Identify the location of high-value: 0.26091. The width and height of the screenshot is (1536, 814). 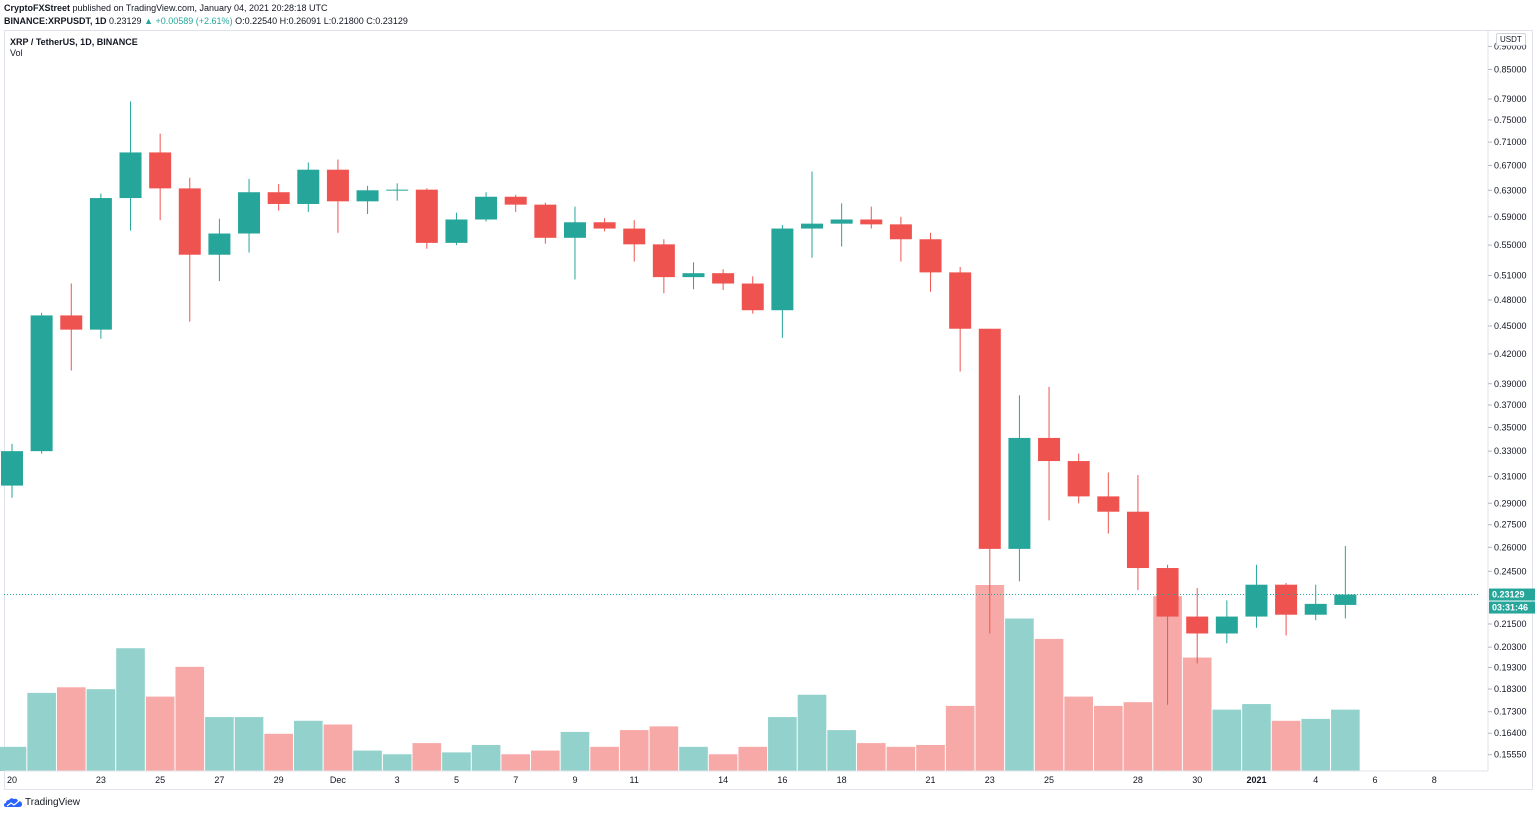
(305, 21).